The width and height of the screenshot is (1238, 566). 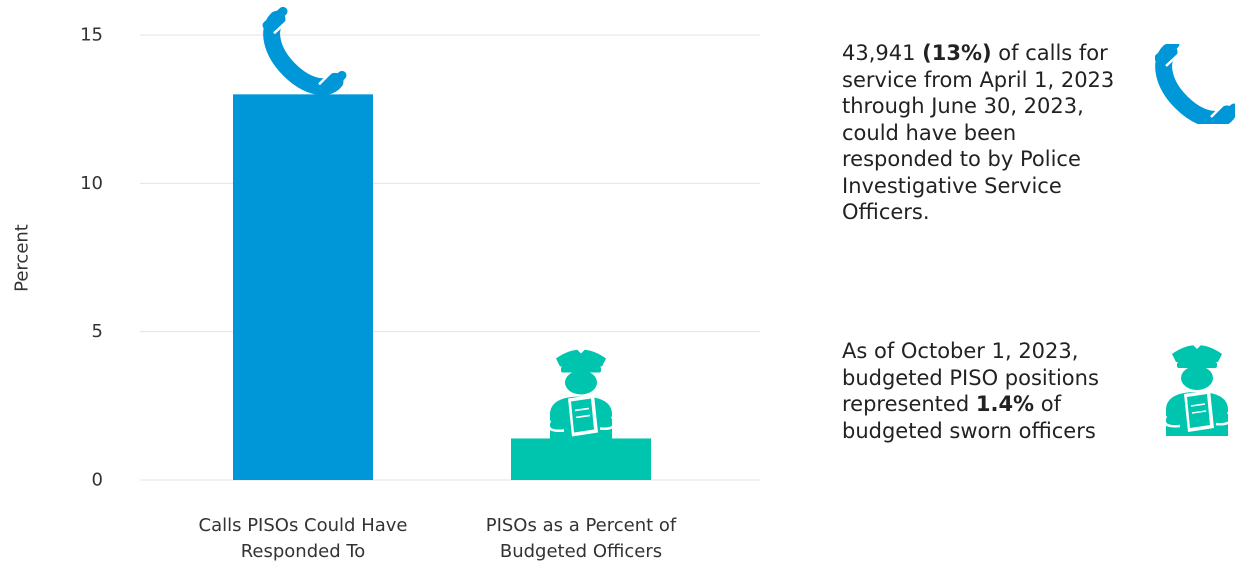 I want to click on note-text: service from April 1, 2023, so click(x=978, y=79).